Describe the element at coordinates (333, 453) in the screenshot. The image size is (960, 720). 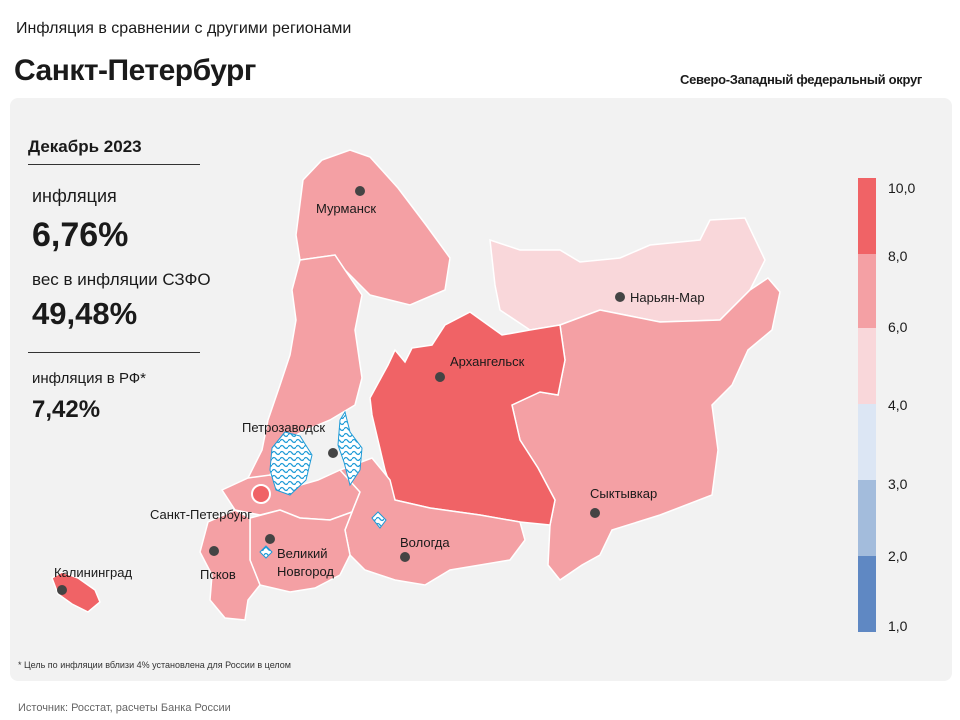
I see `city-marker-petrozavodsk` at that location.